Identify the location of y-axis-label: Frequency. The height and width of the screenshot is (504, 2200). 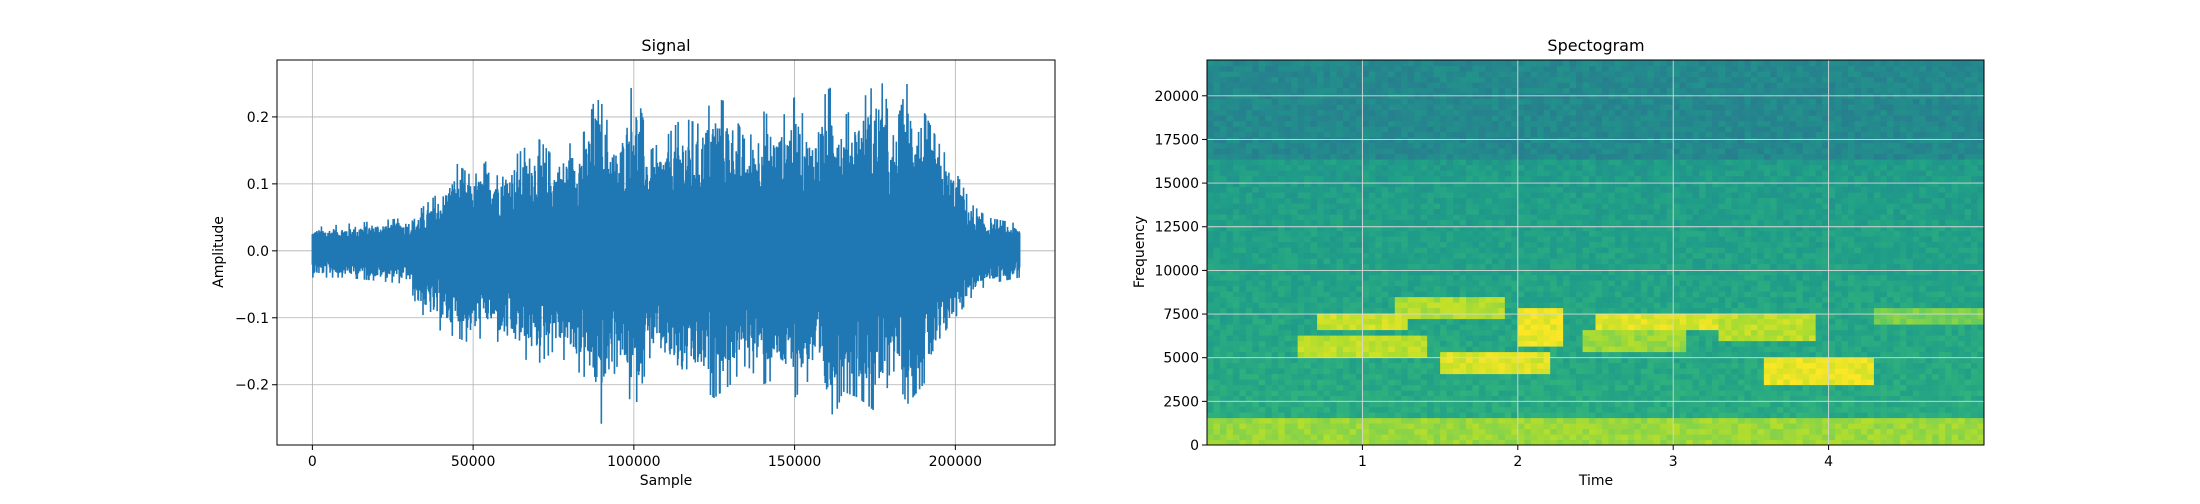
(1140, 252).